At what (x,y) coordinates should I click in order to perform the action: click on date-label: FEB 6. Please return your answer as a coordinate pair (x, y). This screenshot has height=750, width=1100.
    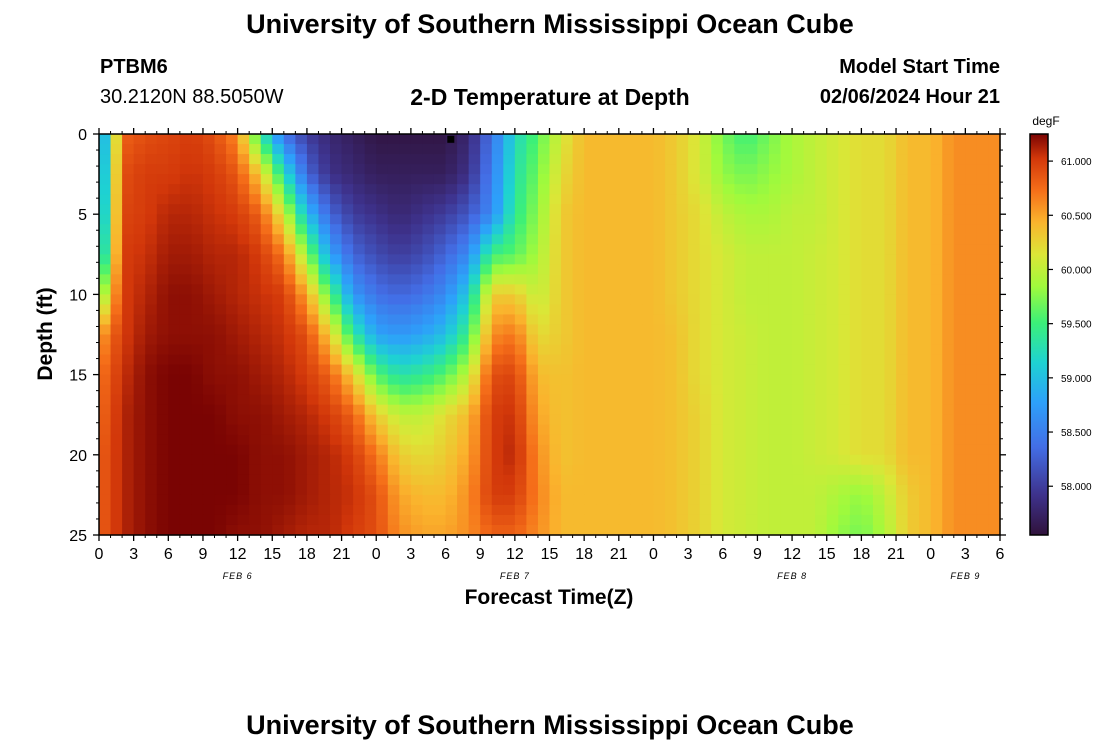
    Looking at the image, I should click on (238, 576).